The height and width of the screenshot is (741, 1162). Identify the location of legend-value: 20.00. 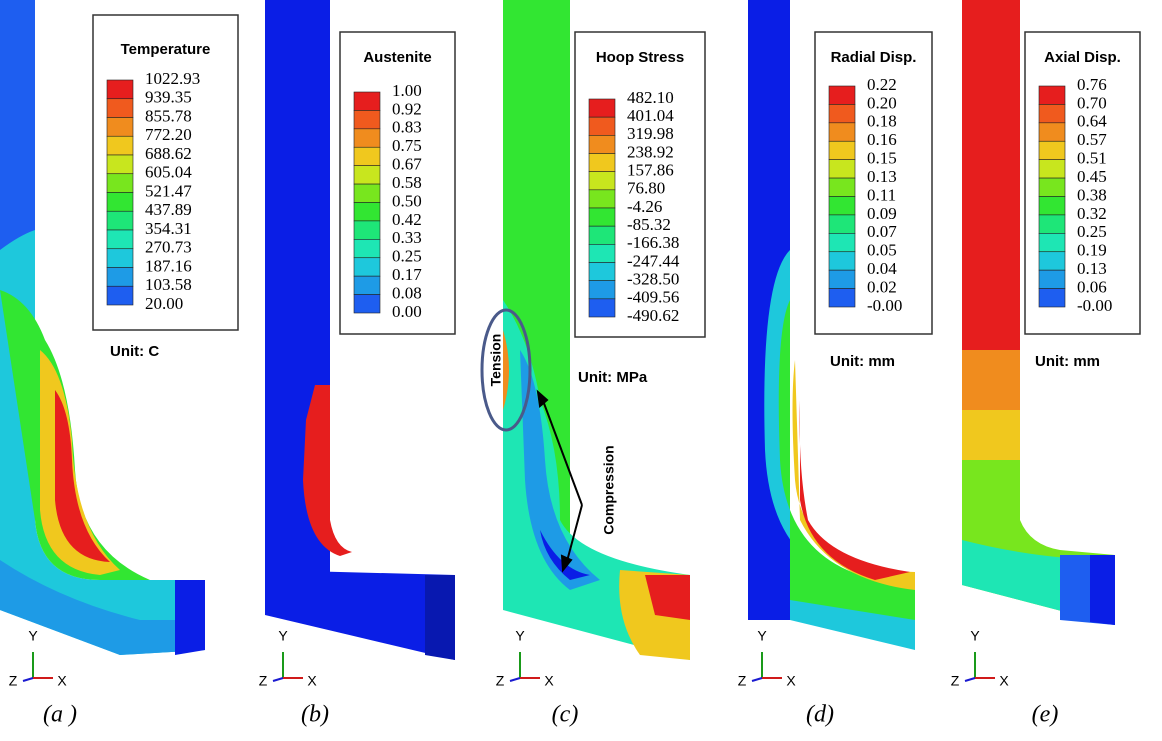
(164, 303).